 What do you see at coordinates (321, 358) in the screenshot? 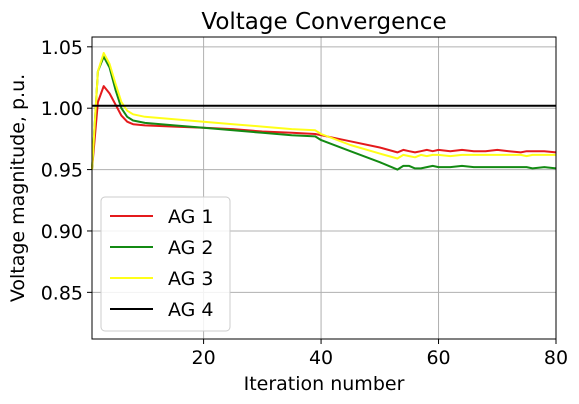
I see `x-tick-label: 40` at bounding box center [321, 358].